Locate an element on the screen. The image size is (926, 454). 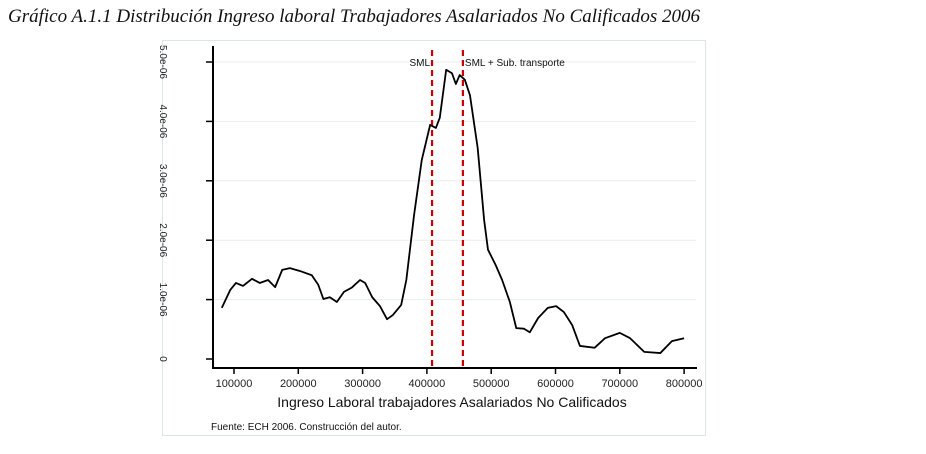
x-tick-label: 700000 is located at coordinates (619, 384).